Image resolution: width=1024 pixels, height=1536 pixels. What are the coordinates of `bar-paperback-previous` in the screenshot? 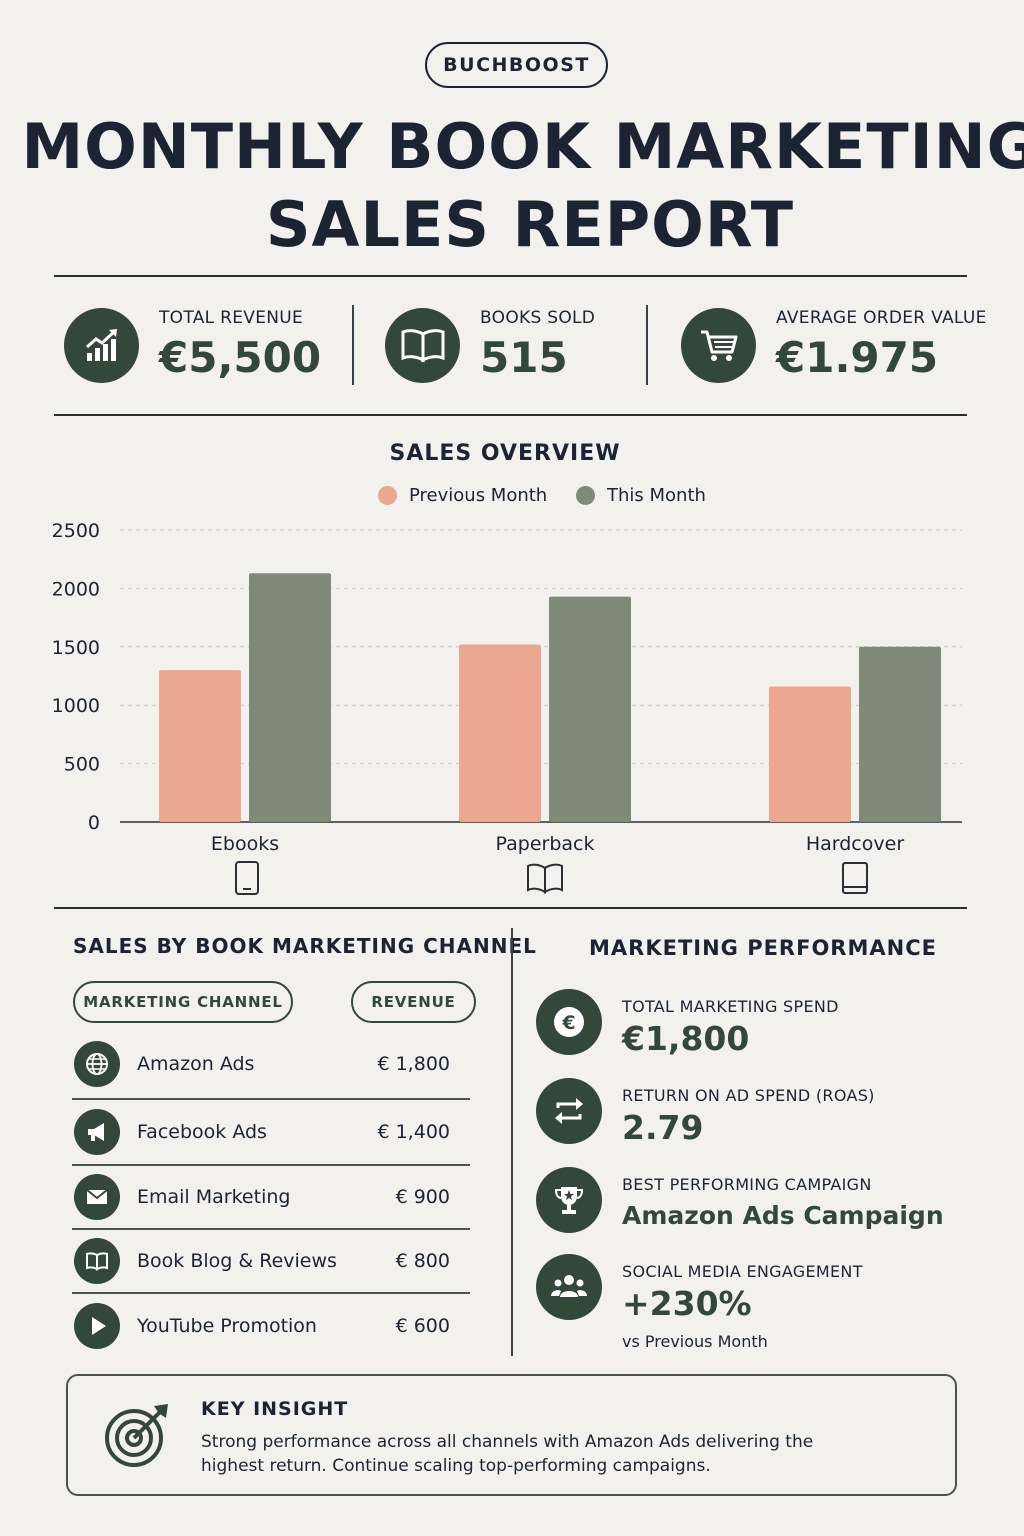 It's located at (500, 733).